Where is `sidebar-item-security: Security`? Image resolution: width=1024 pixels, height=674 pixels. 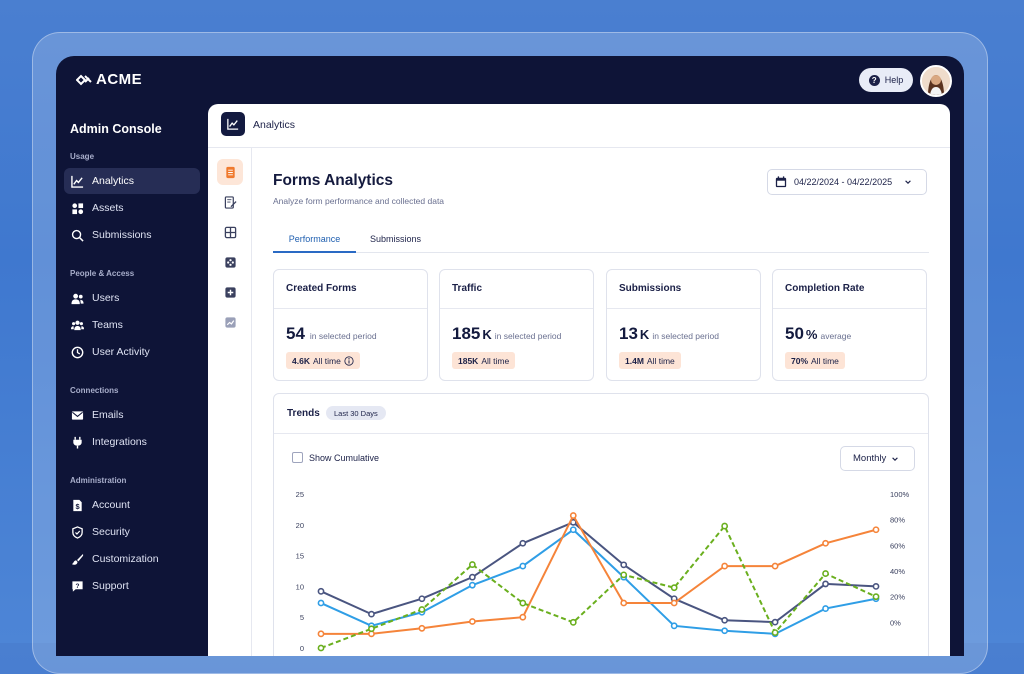
sidebar-item-security: Security is located at coordinates (132, 532).